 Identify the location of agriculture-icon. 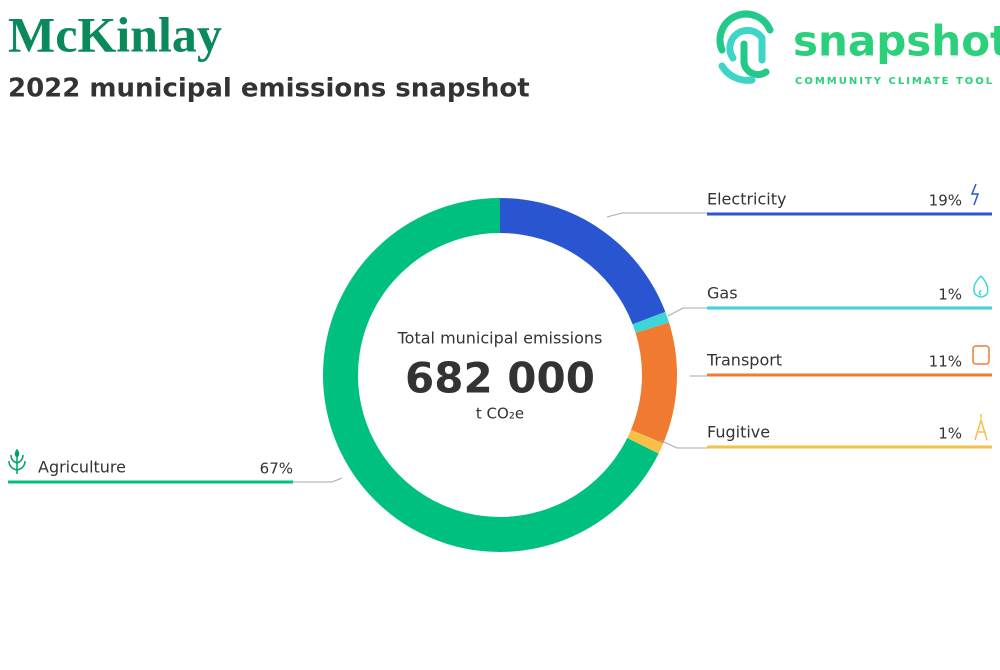
(17, 461).